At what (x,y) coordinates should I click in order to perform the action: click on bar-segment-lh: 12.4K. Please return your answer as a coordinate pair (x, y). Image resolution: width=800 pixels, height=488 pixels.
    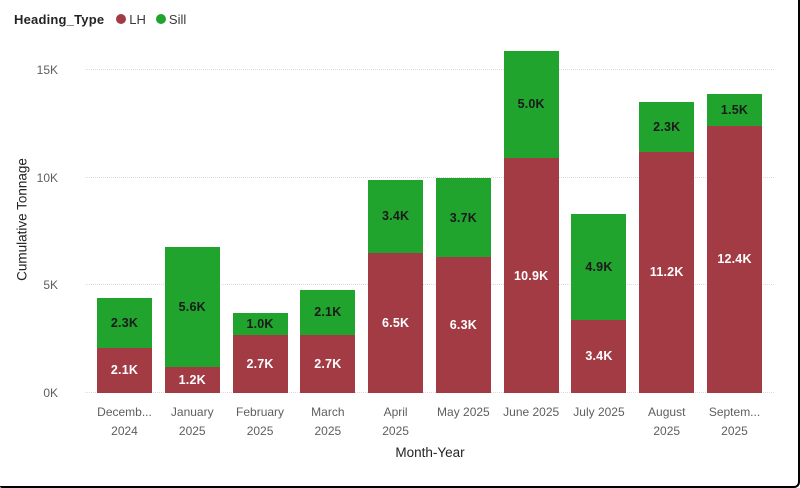
    Looking at the image, I should click on (735, 259).